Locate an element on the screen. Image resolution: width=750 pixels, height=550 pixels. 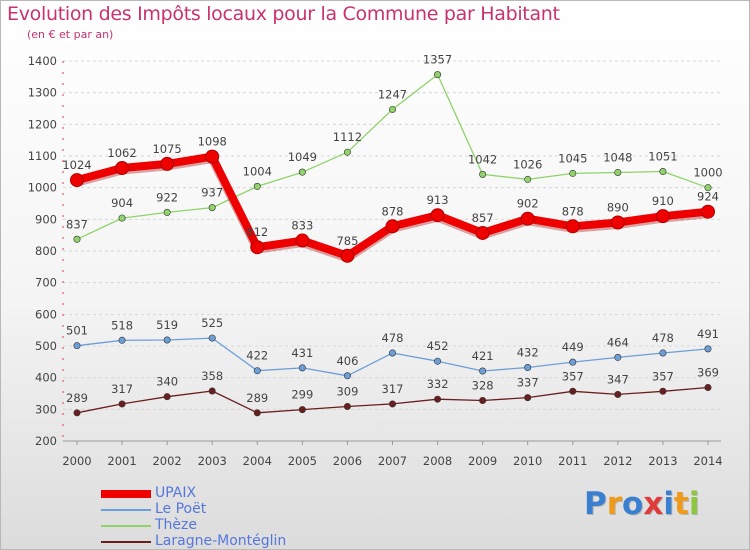
chart-subtitle: (en € et par an) is located at coordinates (70, 34).